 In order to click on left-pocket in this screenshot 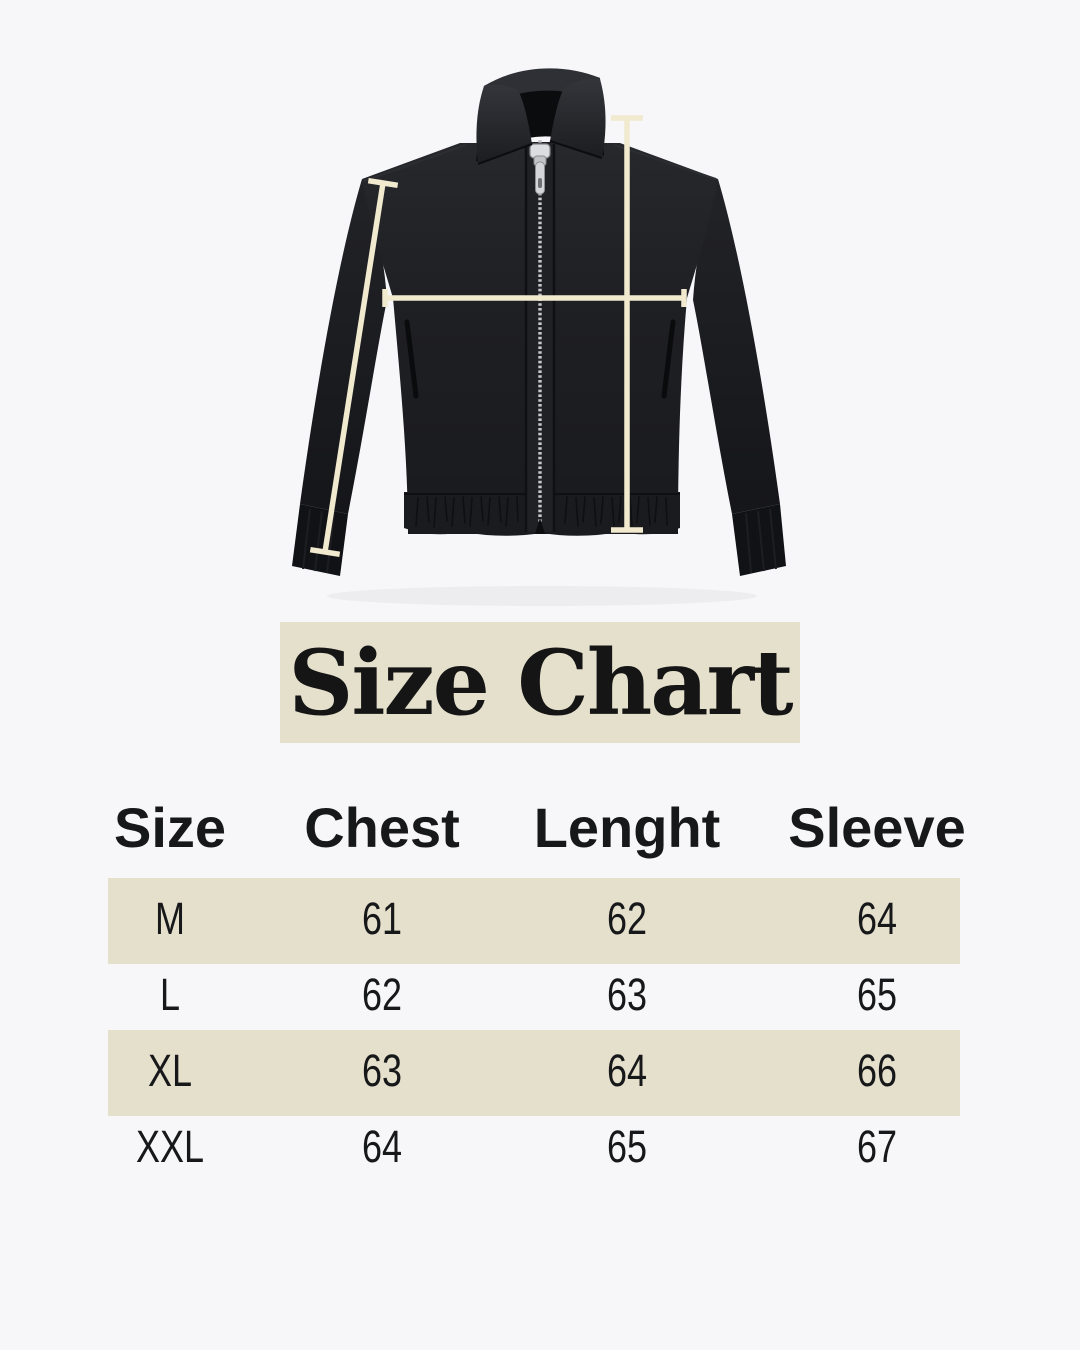, I will do `click(411, 359)`.